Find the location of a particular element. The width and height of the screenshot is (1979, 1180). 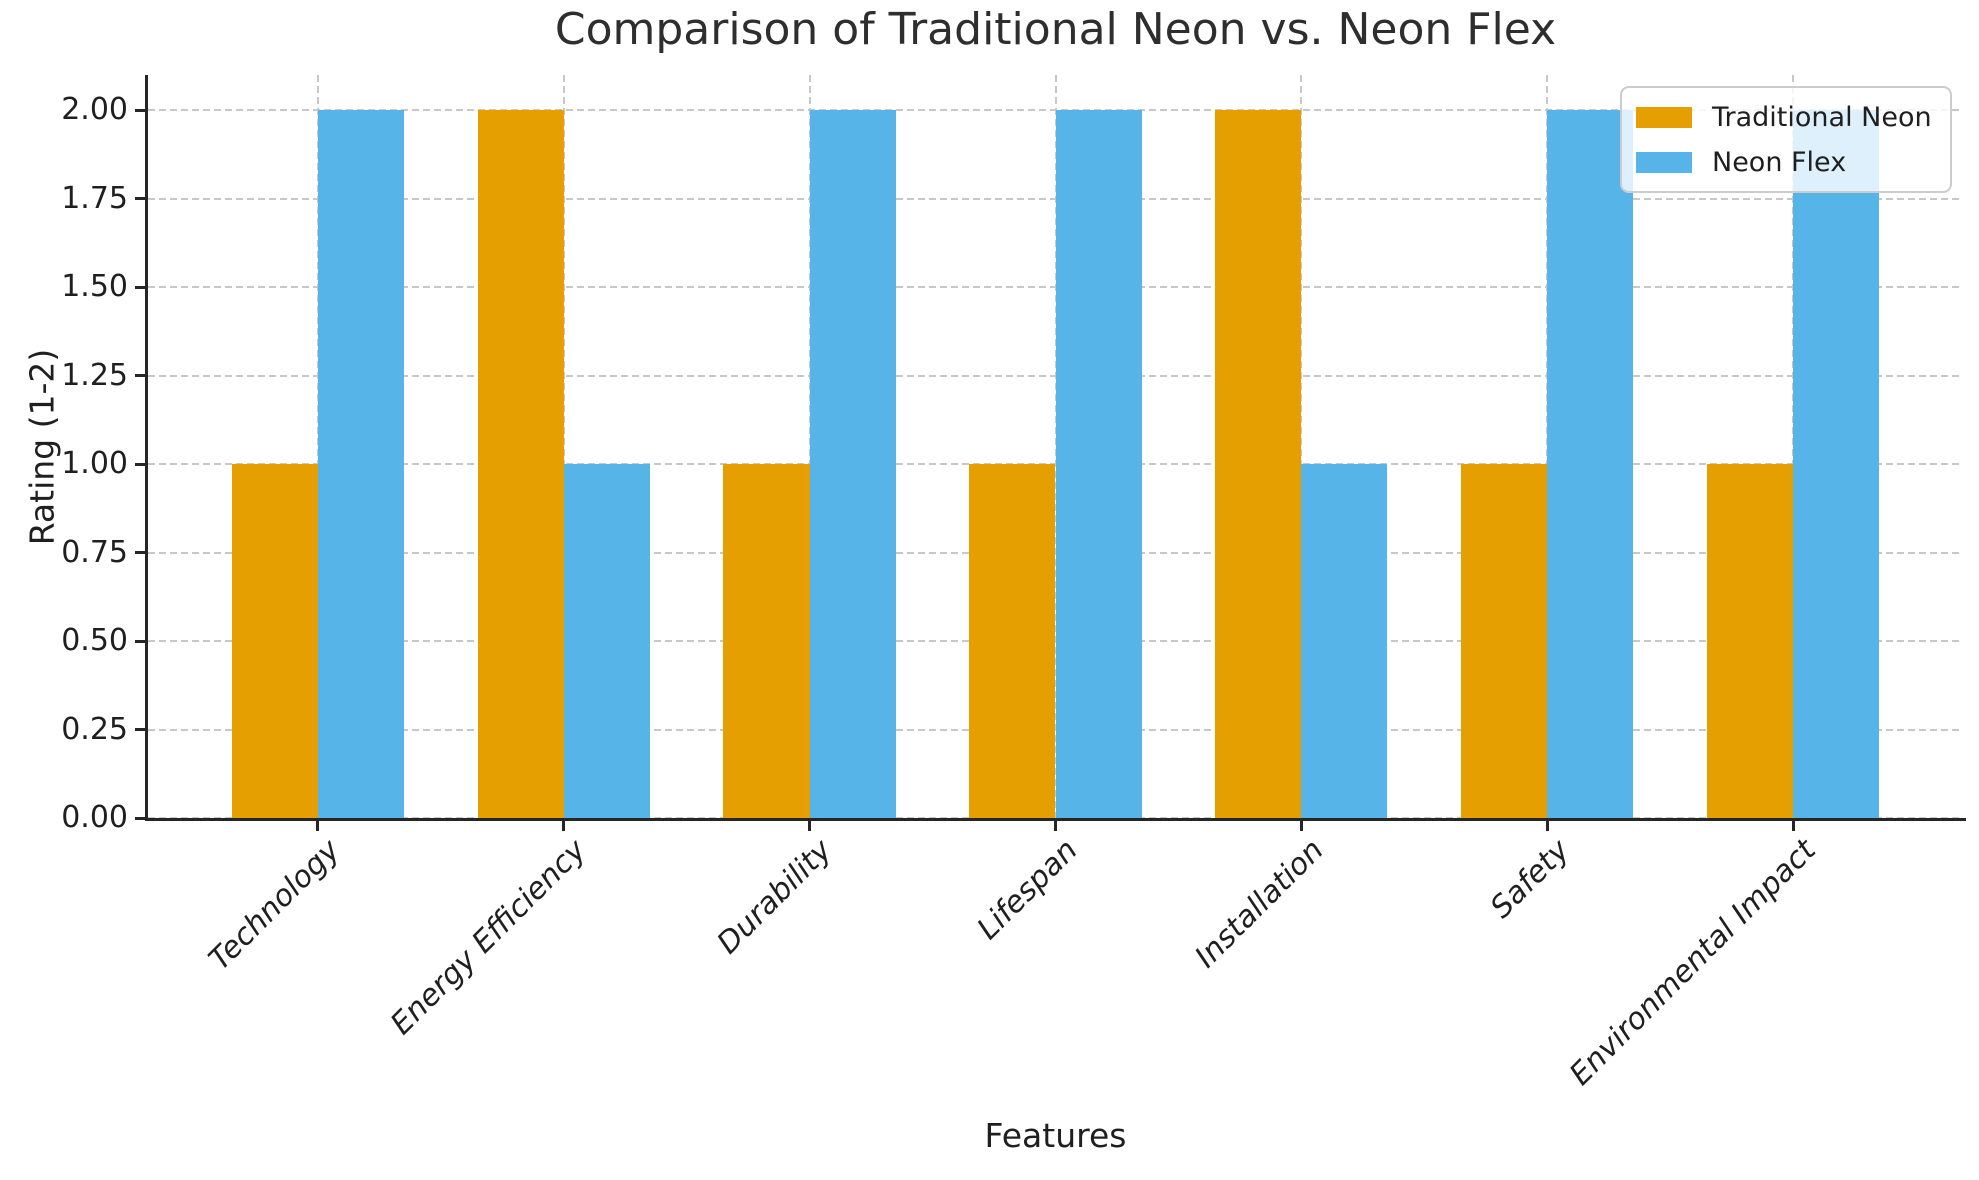

y-tick-label: 0.50 is located at coordinates (94, 641).